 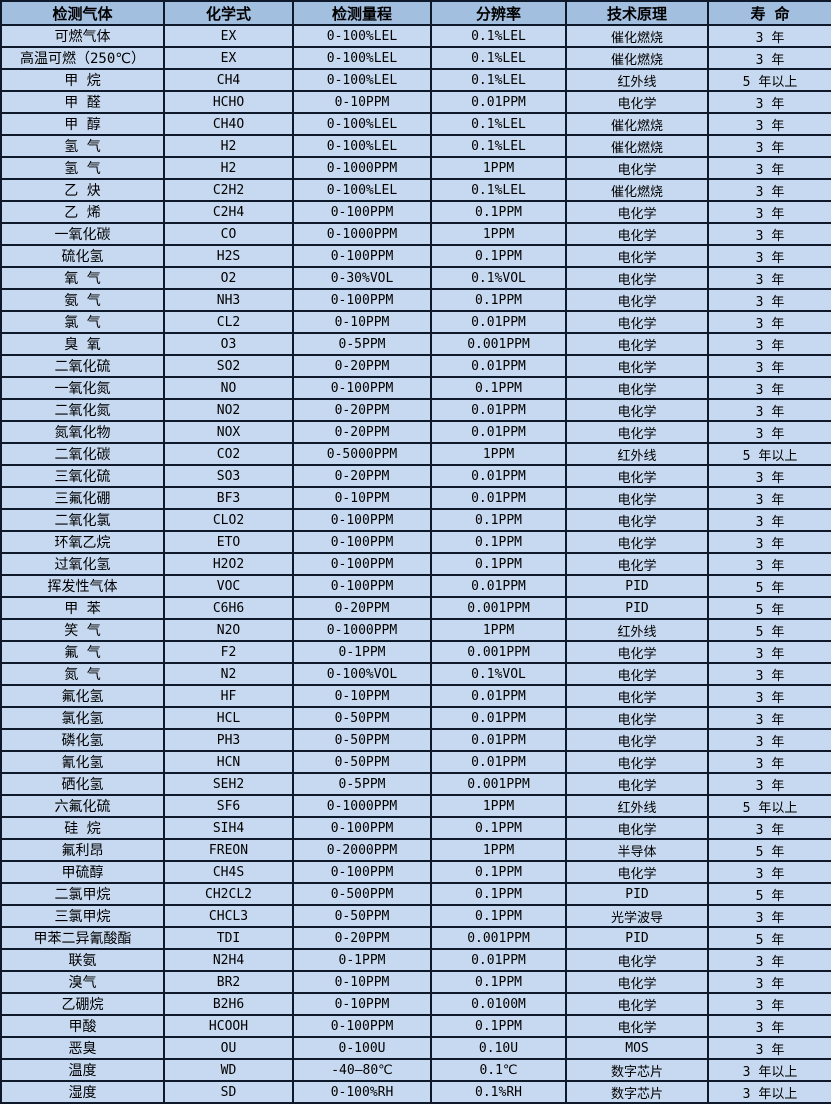 What do you see at coordinates (498, 674) in the screenshot?
I see `cell-resolution: 0.1%VOL` at bounding box center [498, 674].